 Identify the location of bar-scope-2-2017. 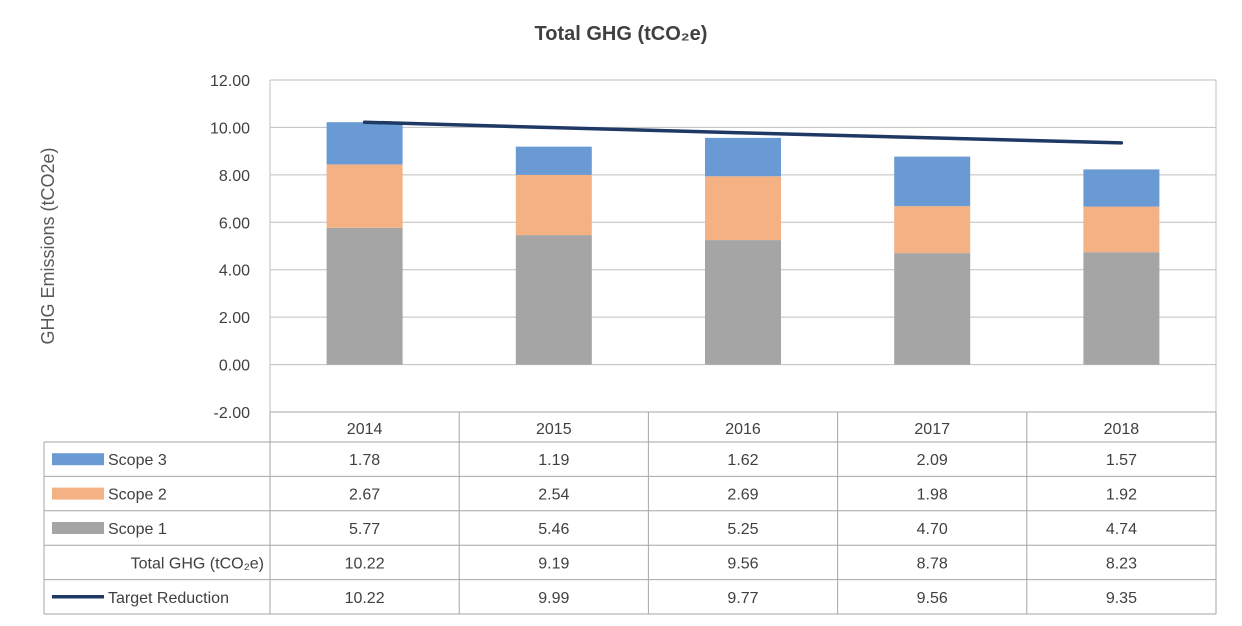
(932, 230).